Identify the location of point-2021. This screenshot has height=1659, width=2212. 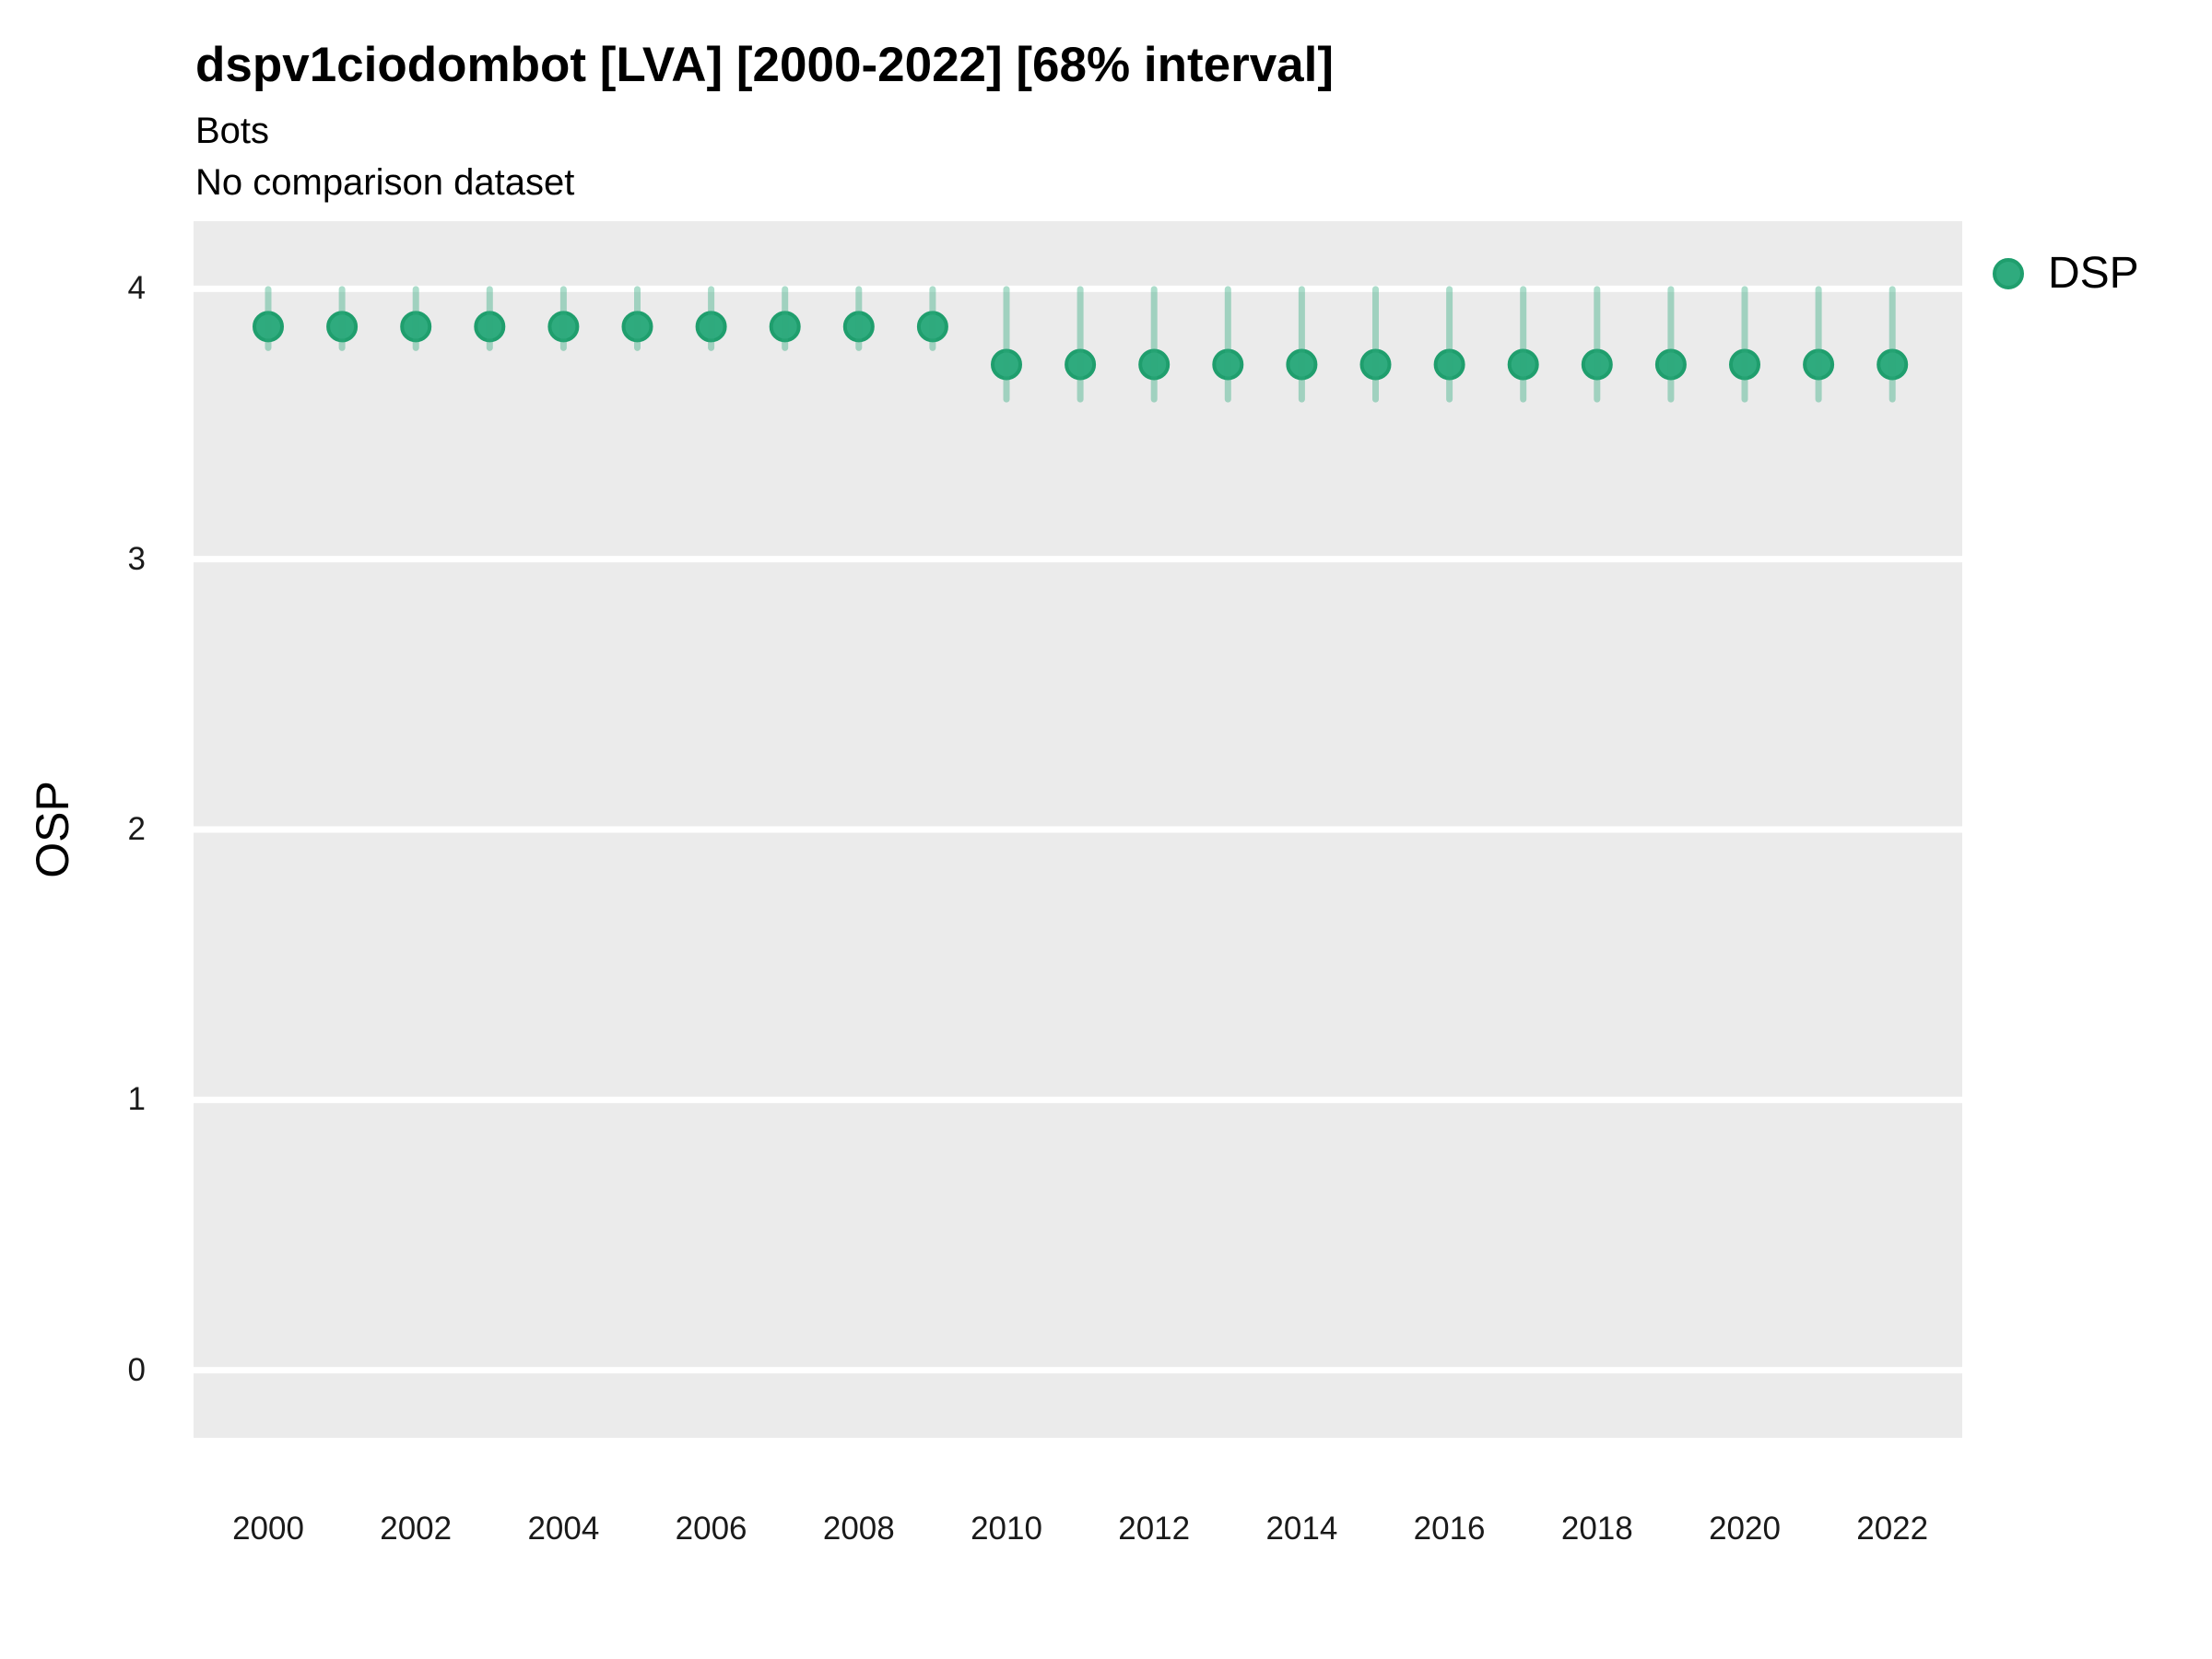
(1819, 364).